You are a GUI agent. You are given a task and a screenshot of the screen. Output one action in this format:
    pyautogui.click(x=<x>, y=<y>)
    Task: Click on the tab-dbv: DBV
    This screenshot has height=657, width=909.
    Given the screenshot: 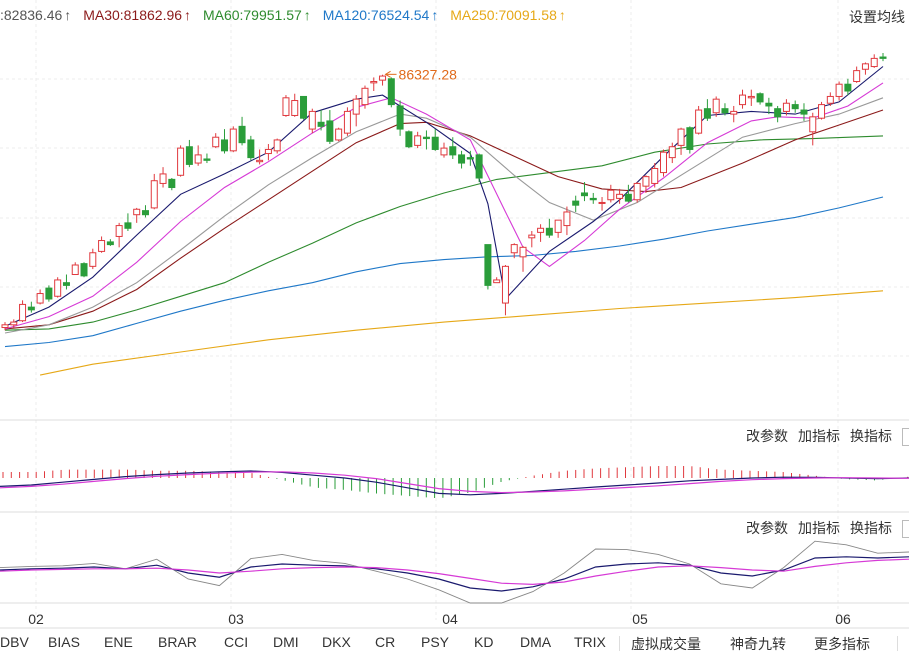 What is the action you would take?
    pyautogui.click(x=14, y=642)
    